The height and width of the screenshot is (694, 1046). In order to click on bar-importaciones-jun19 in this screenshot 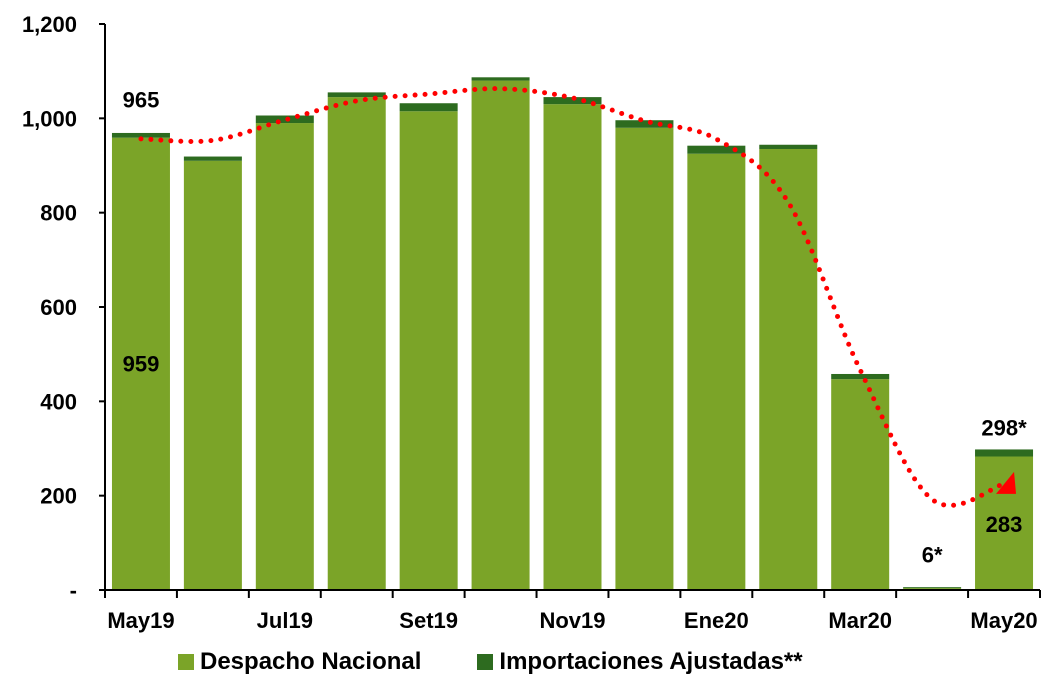, I will do `click(212, 158)`.